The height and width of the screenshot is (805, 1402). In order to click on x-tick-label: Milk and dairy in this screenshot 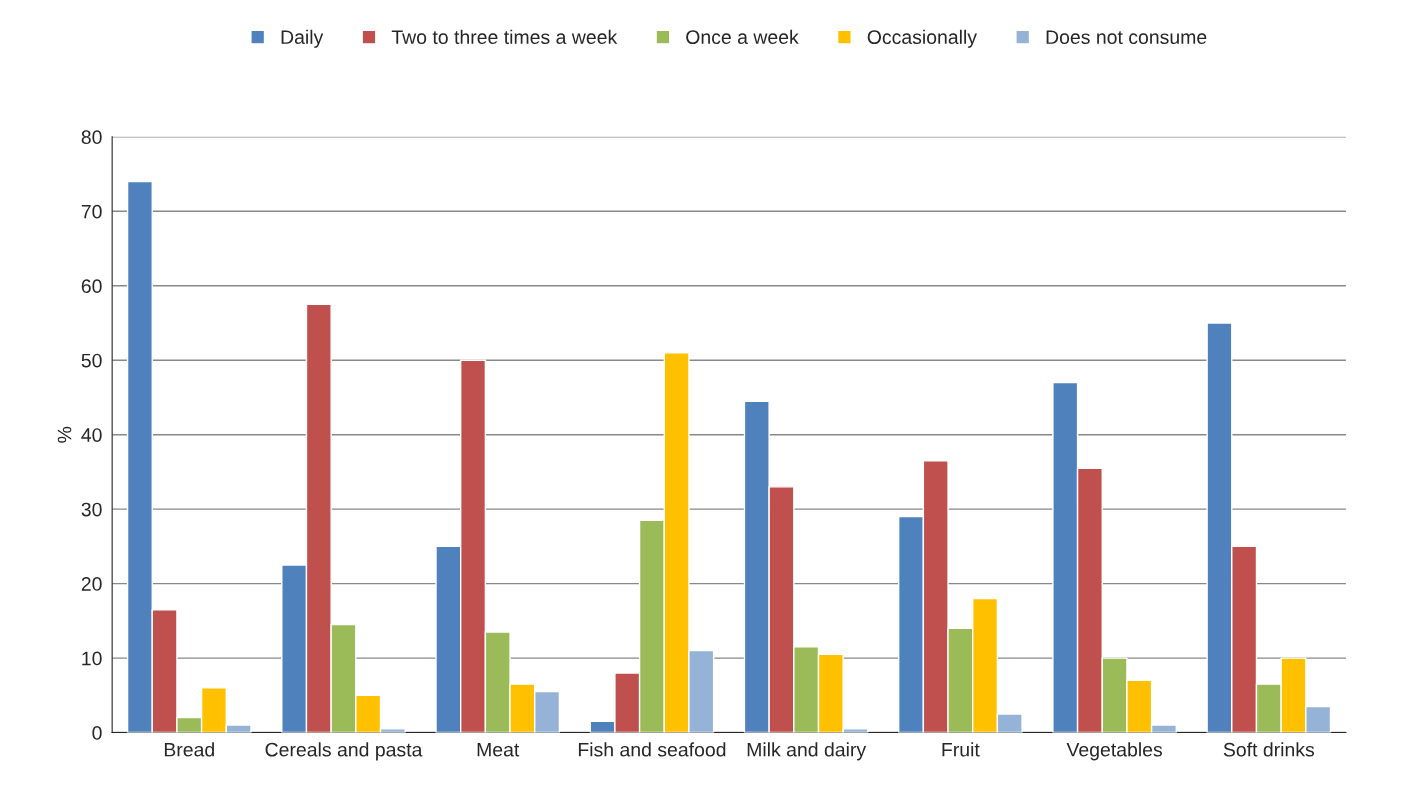, I will do `click(807, 751)`.